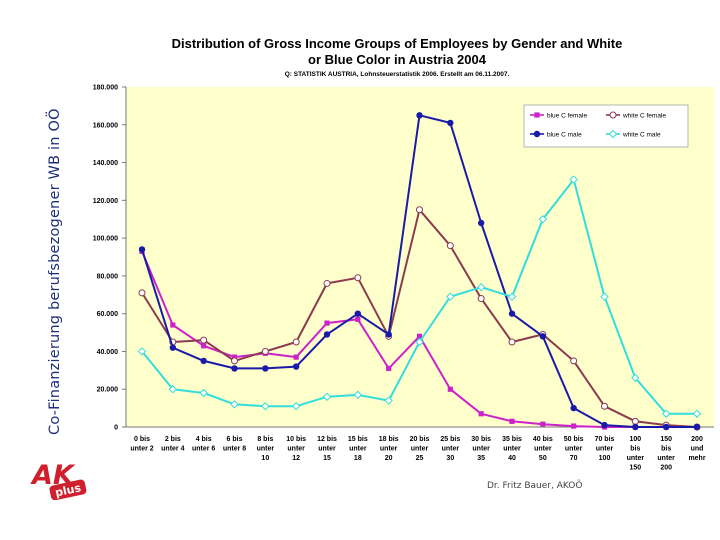 The width and height of the screenshot is (720, 540). Describe the element at coordinates (108, 276) in the screenshot. I see `y-tick-label: 80.000` at that location.